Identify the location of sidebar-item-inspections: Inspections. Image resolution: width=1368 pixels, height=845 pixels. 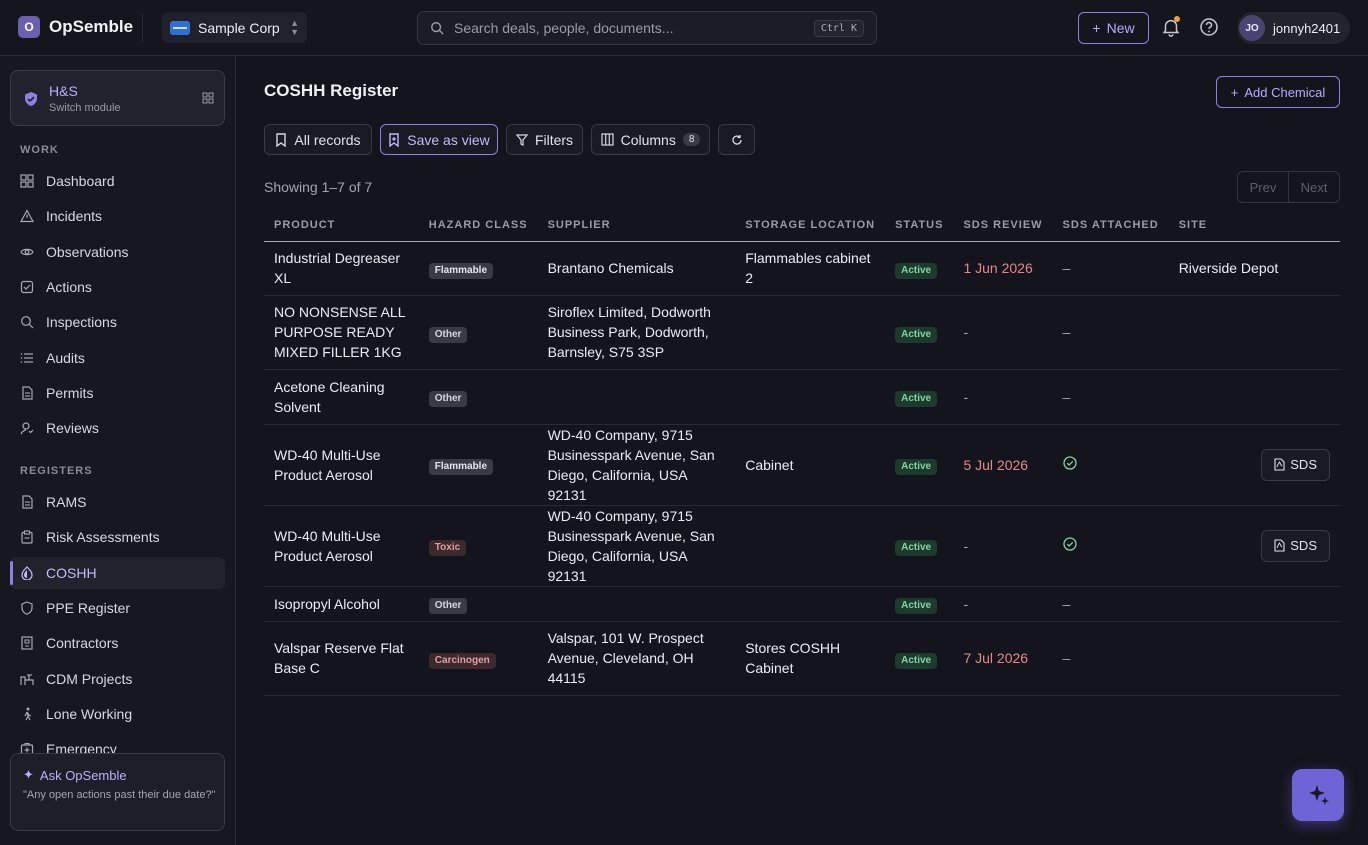
(117, 322).